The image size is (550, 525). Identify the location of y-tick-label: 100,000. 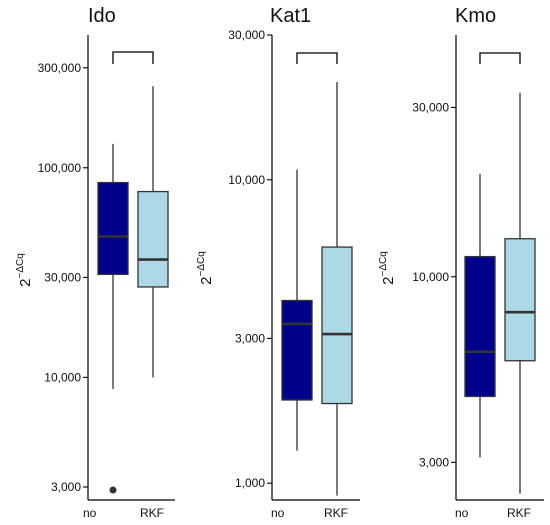
(60, 168).